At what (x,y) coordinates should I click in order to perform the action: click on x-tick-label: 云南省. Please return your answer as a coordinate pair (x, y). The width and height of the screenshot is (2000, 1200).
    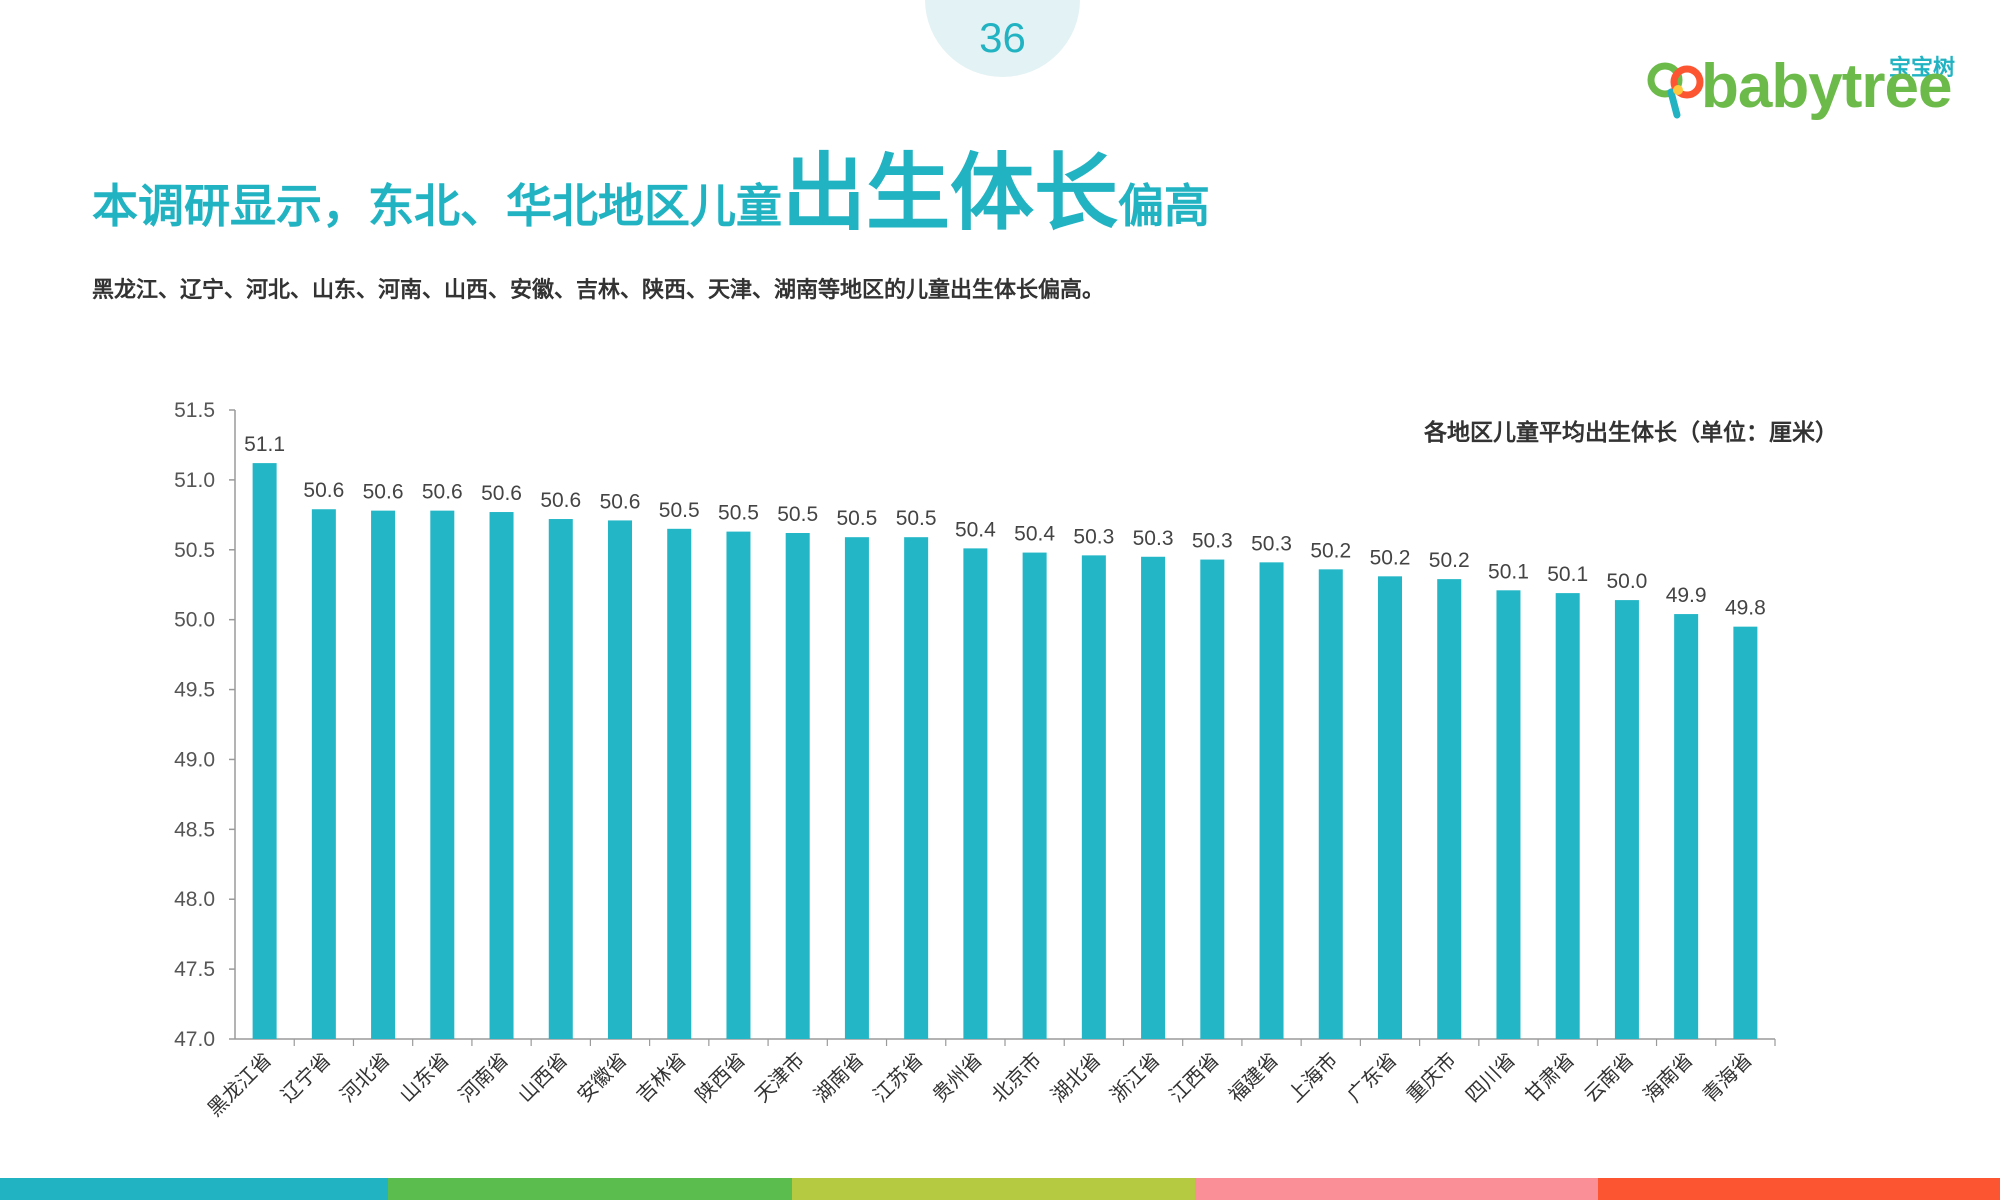
    Looking at the image, I should click on (1608, 1077).